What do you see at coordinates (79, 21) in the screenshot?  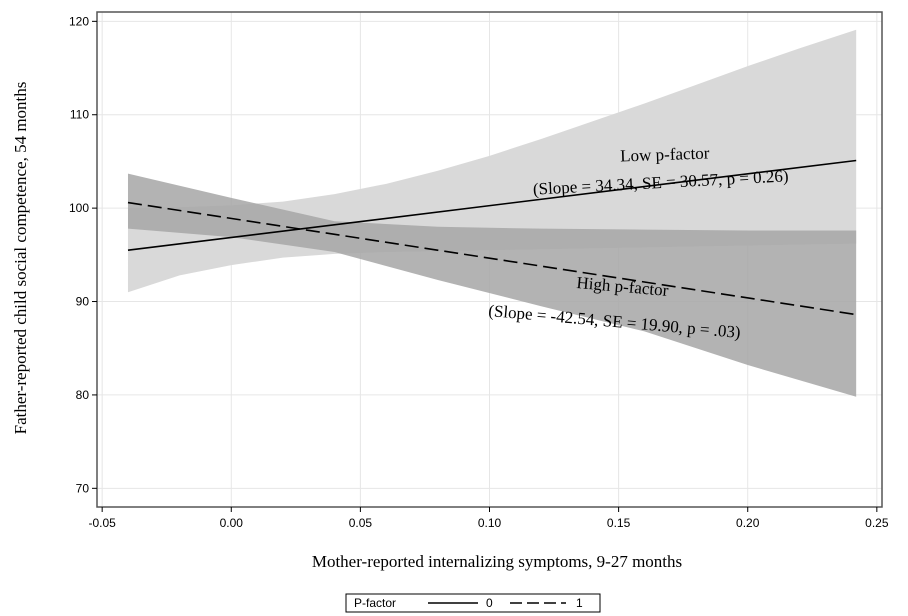 I see `y-tick-label: 120` at bounding box center [79, 21].